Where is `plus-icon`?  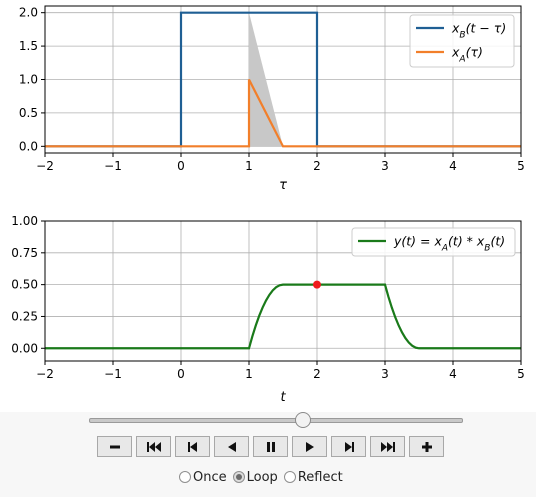 plus-icon is located at coordinates (427, 447).